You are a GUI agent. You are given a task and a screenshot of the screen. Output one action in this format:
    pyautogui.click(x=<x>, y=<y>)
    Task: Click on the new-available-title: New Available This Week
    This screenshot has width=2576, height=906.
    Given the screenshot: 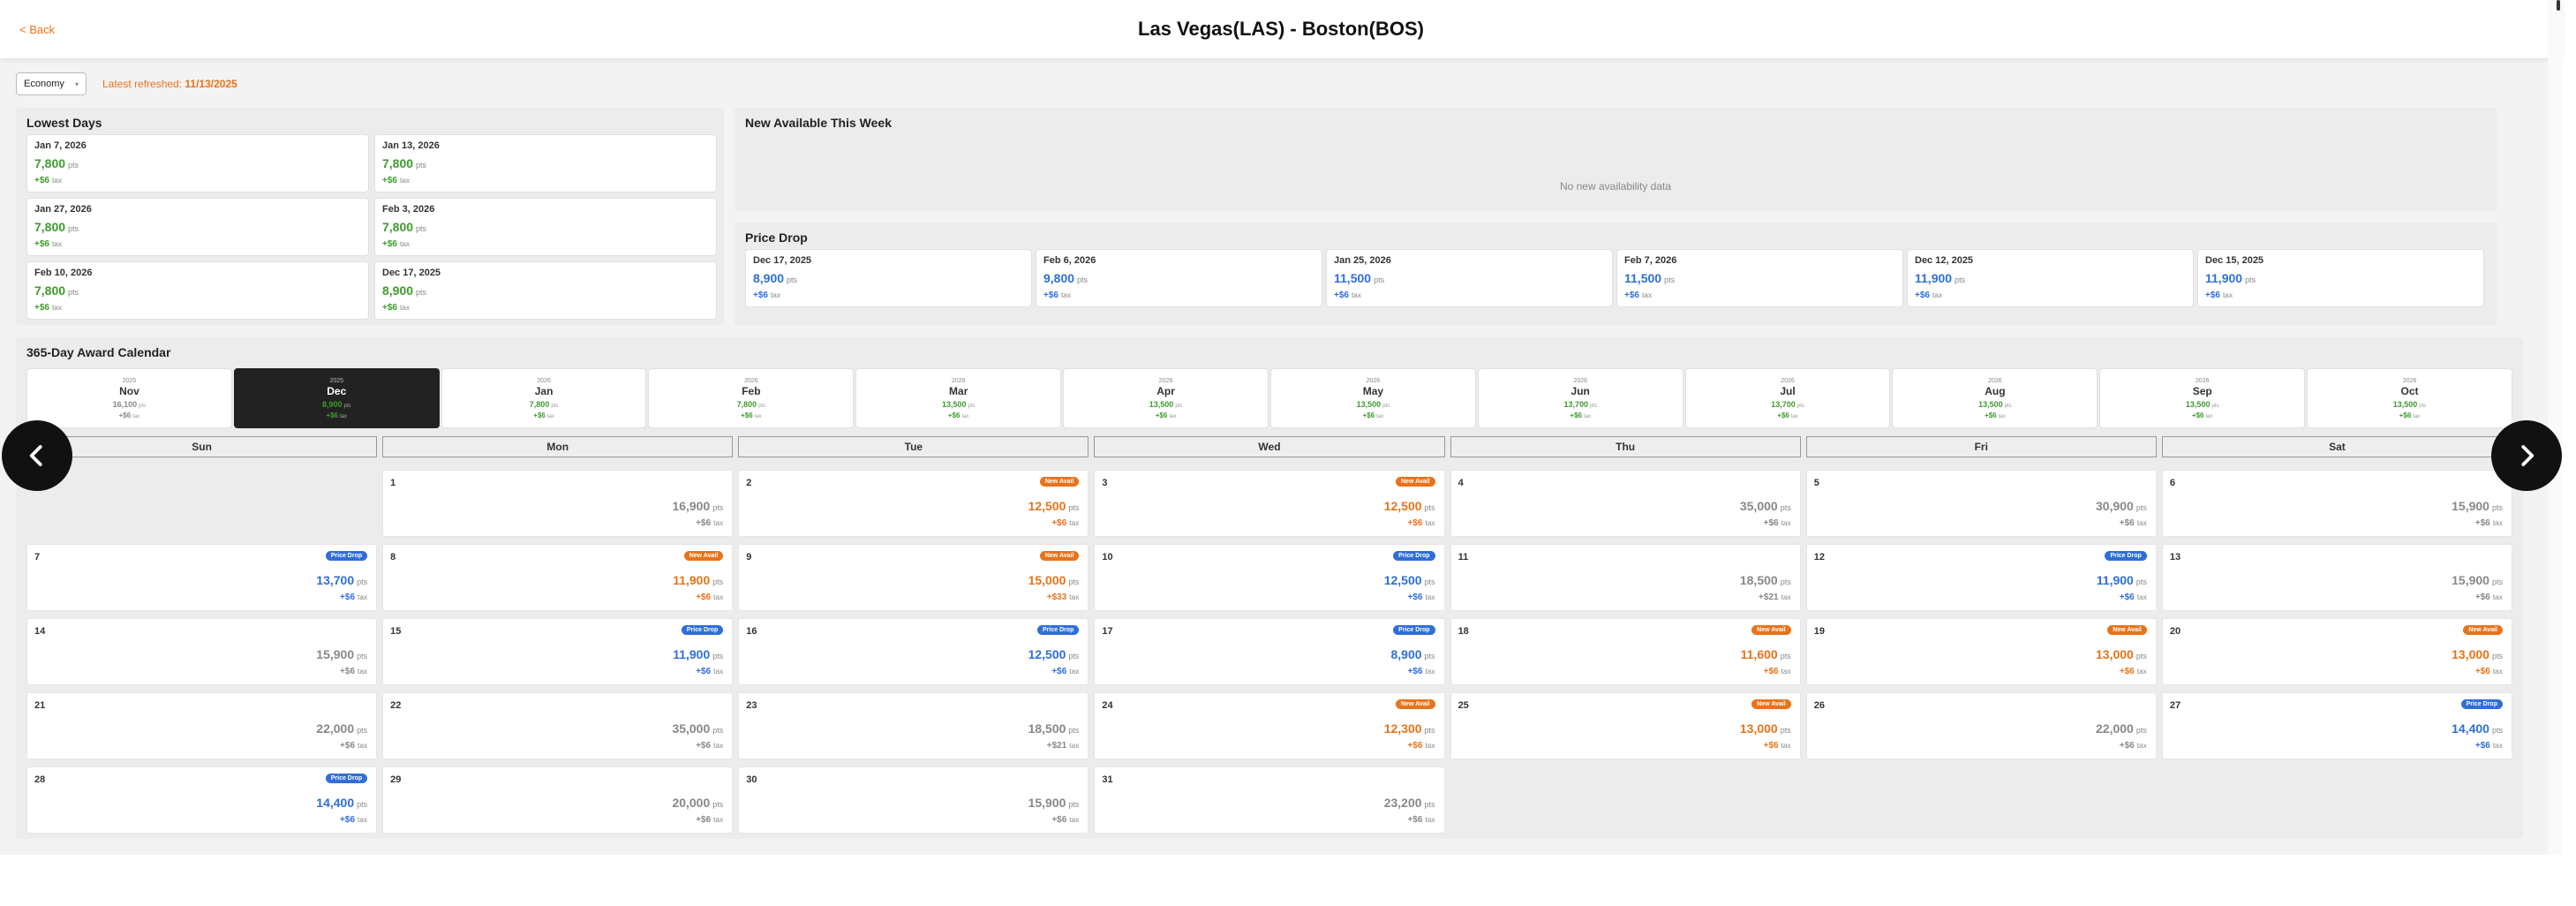 What is the action you would take?
    pyautogui.click(x=819, y=123)
    